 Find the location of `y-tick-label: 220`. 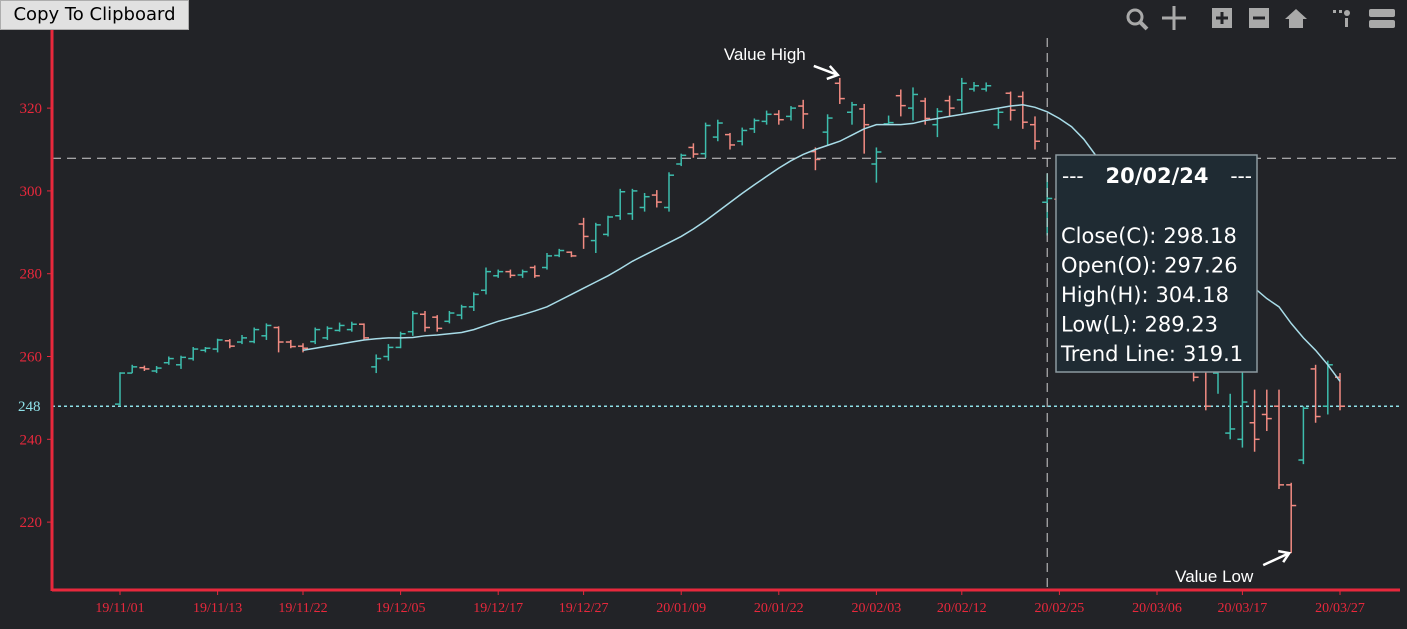

y-tick-label: 220 is located at coordinates (31, 523).